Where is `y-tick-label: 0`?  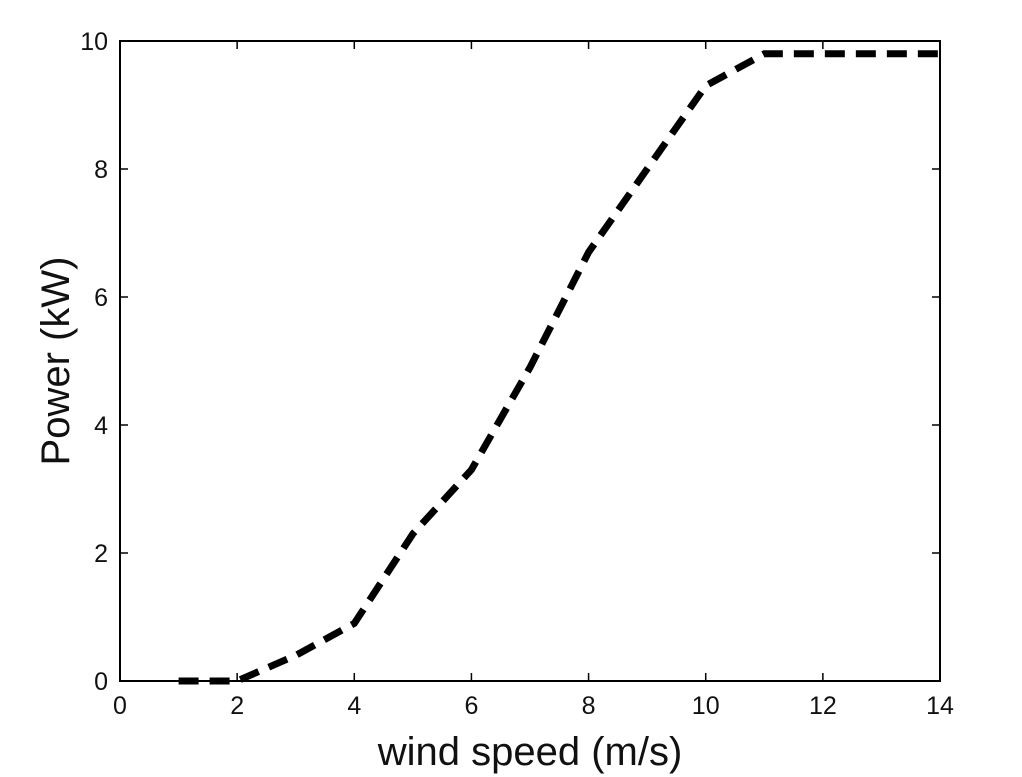 y-tick-label: 0 is located at coordinates (101, 682).